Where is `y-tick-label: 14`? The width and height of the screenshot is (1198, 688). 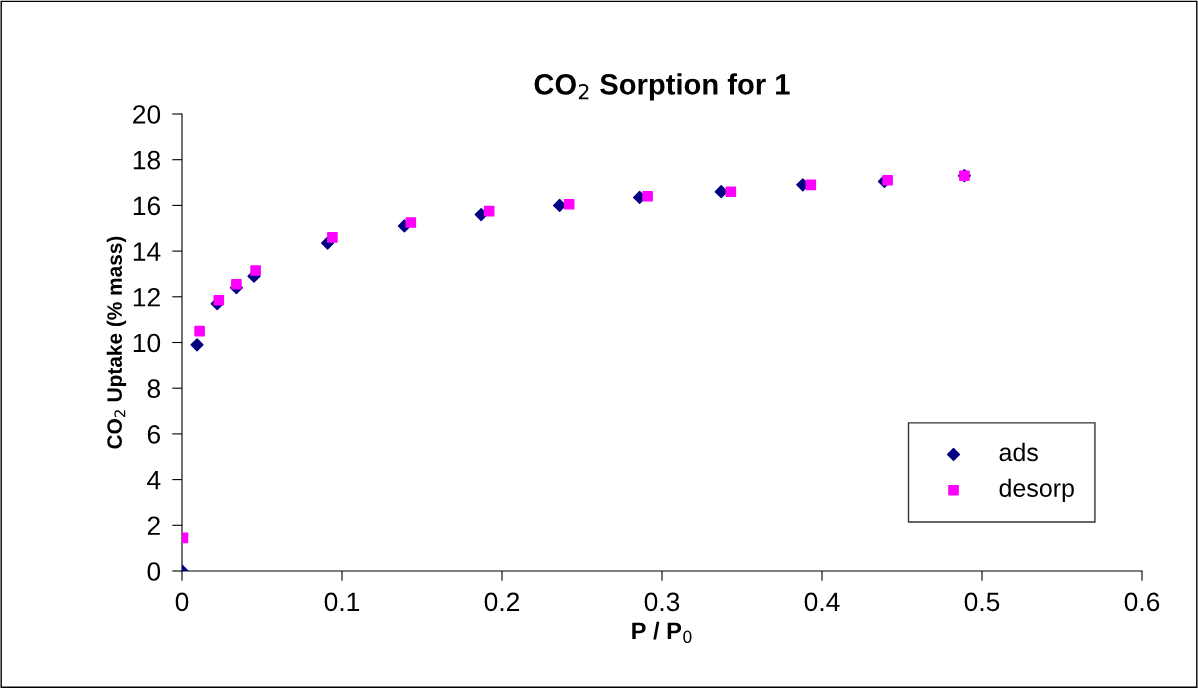
y-tick-label: 14 is located at coordinates (147, 251).